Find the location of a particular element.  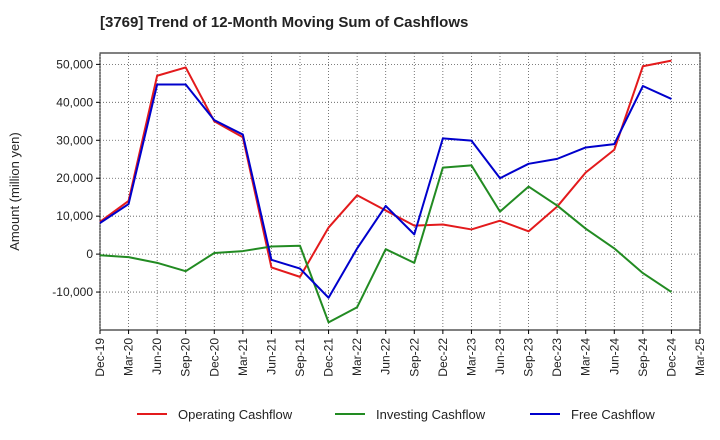

legend-label-operating-cashflow: Operating Cashflow is located at coordinates (235, 414).